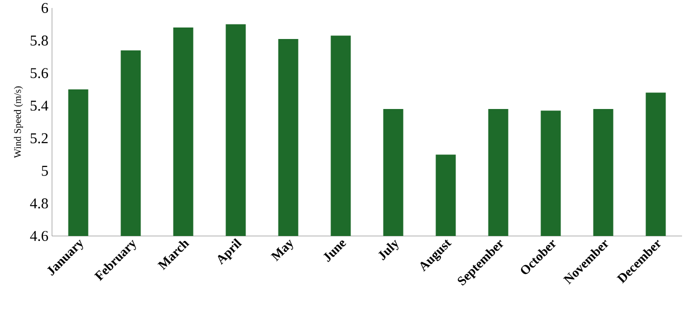  I want to click on y-tick-label: 4.8, so click(39, 203).